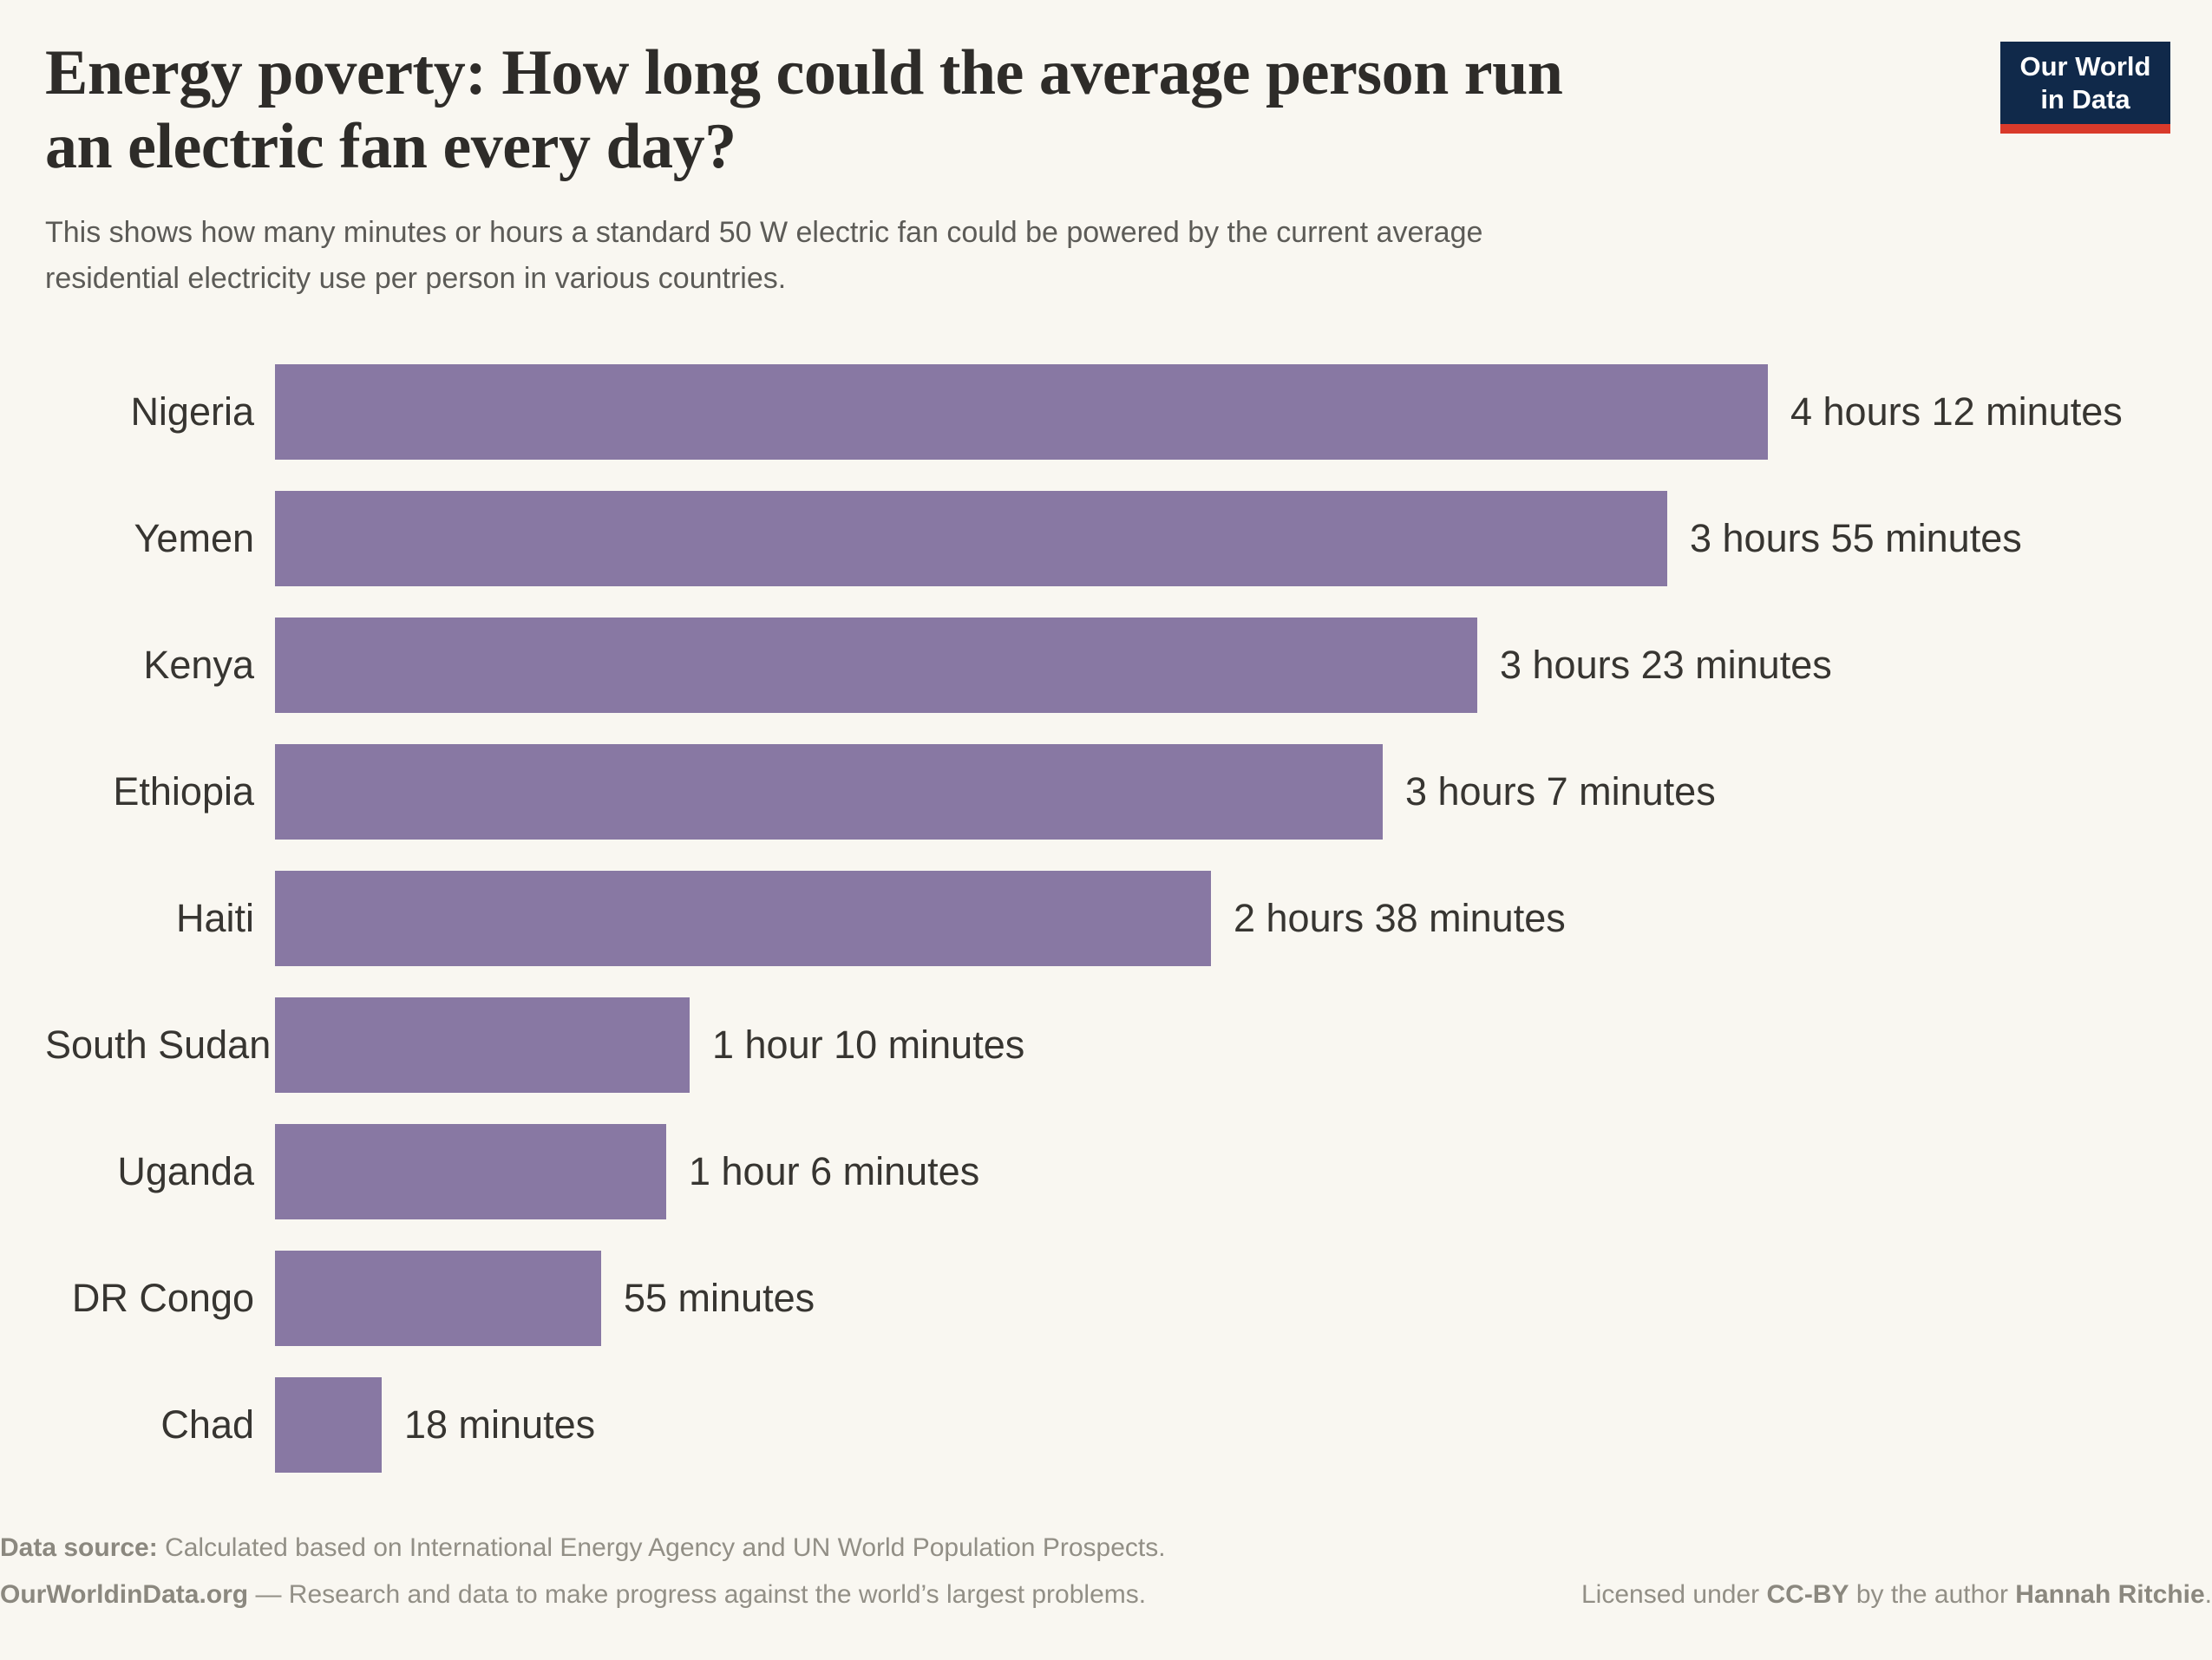 The image size is (2212, 1660). What do you see at coordinates (1226, 1045) in the screenshot?
I see `bar-track: 1 hour 10 minutes` at bounding box center [1226, 1045].